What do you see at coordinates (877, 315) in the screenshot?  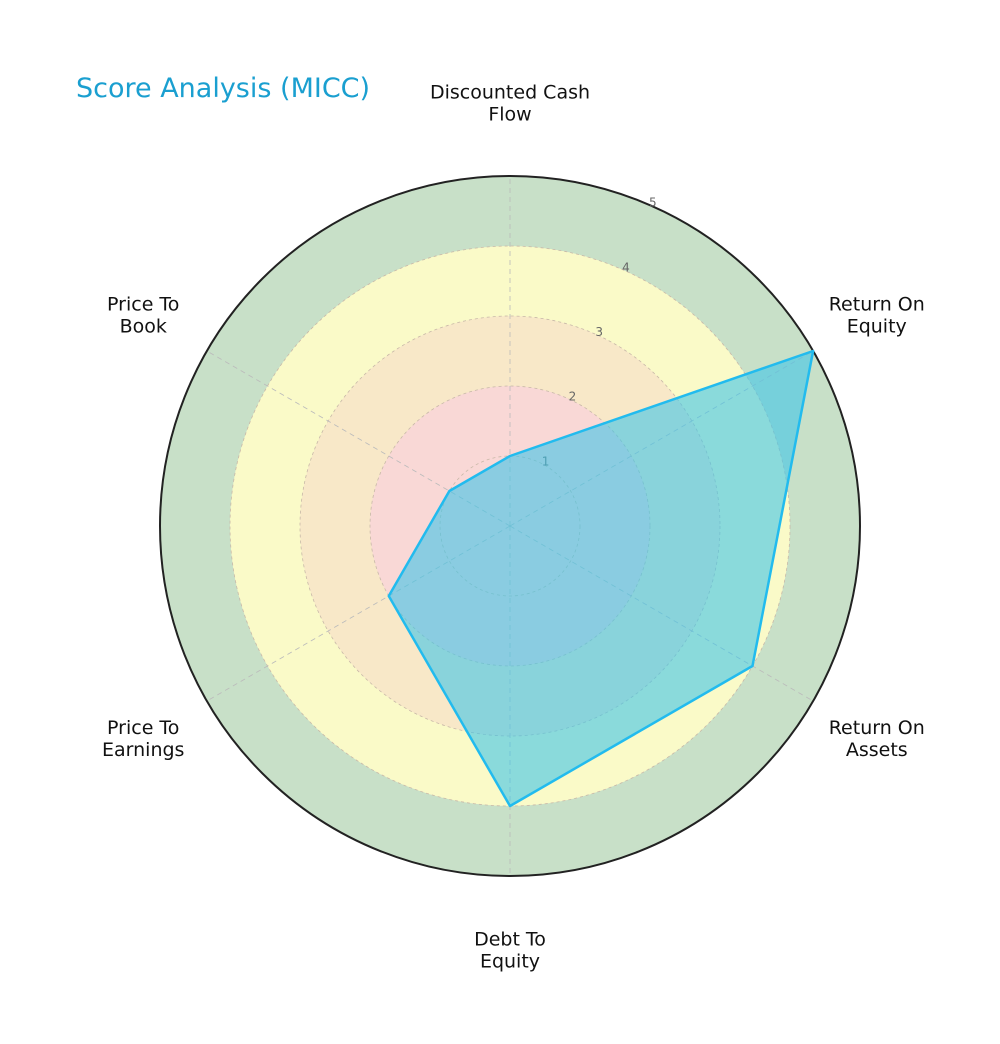 I see `axis-label: Return On Equity` at bounding box center [877, 315].